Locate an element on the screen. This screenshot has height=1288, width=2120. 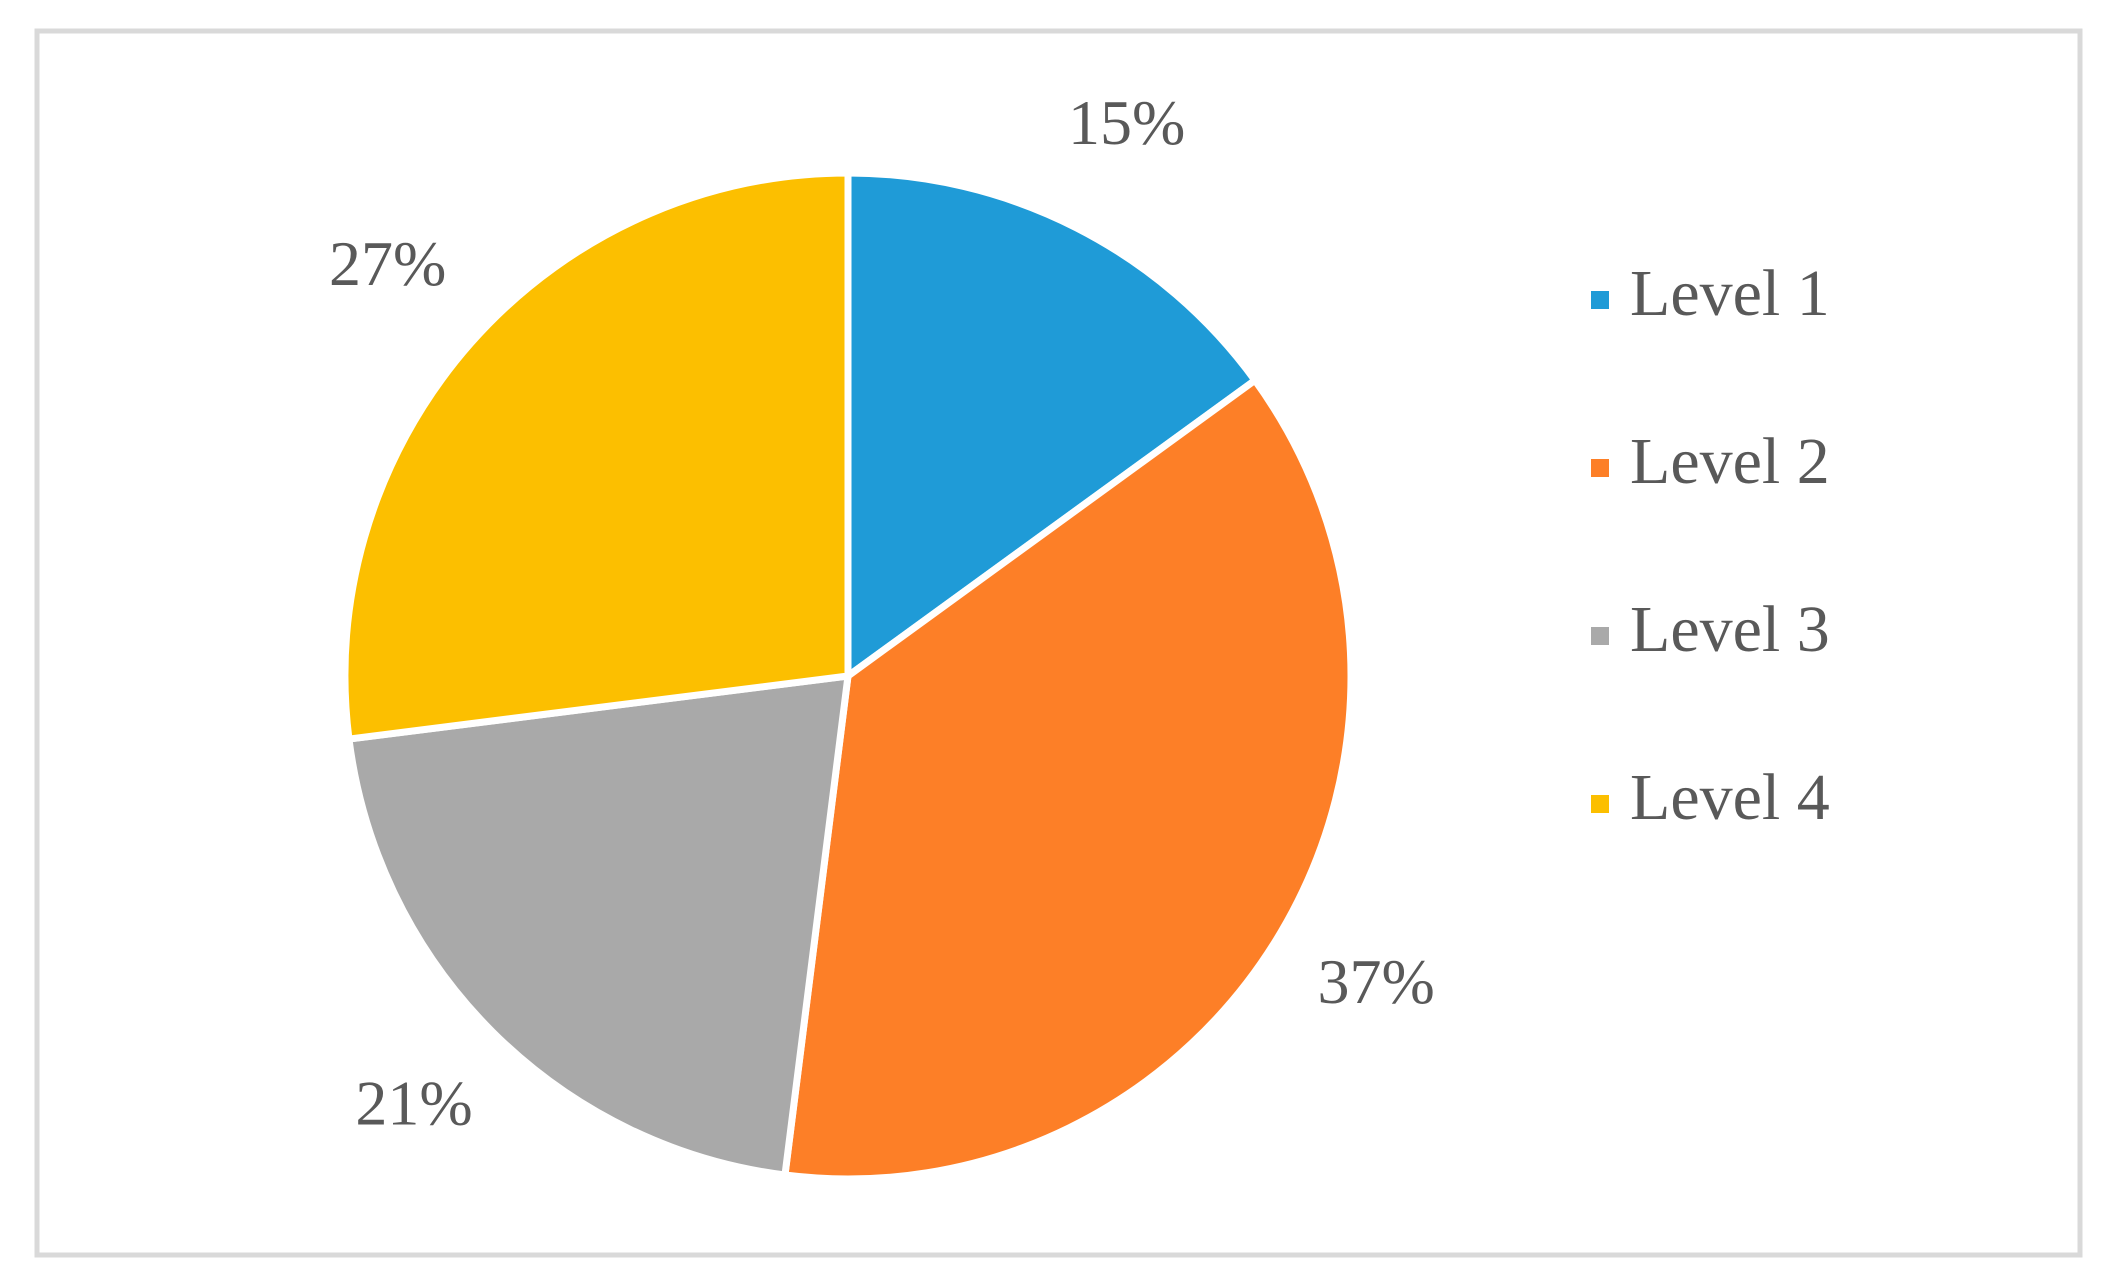
data-label: 15% is located at coordinates (1126, 122).